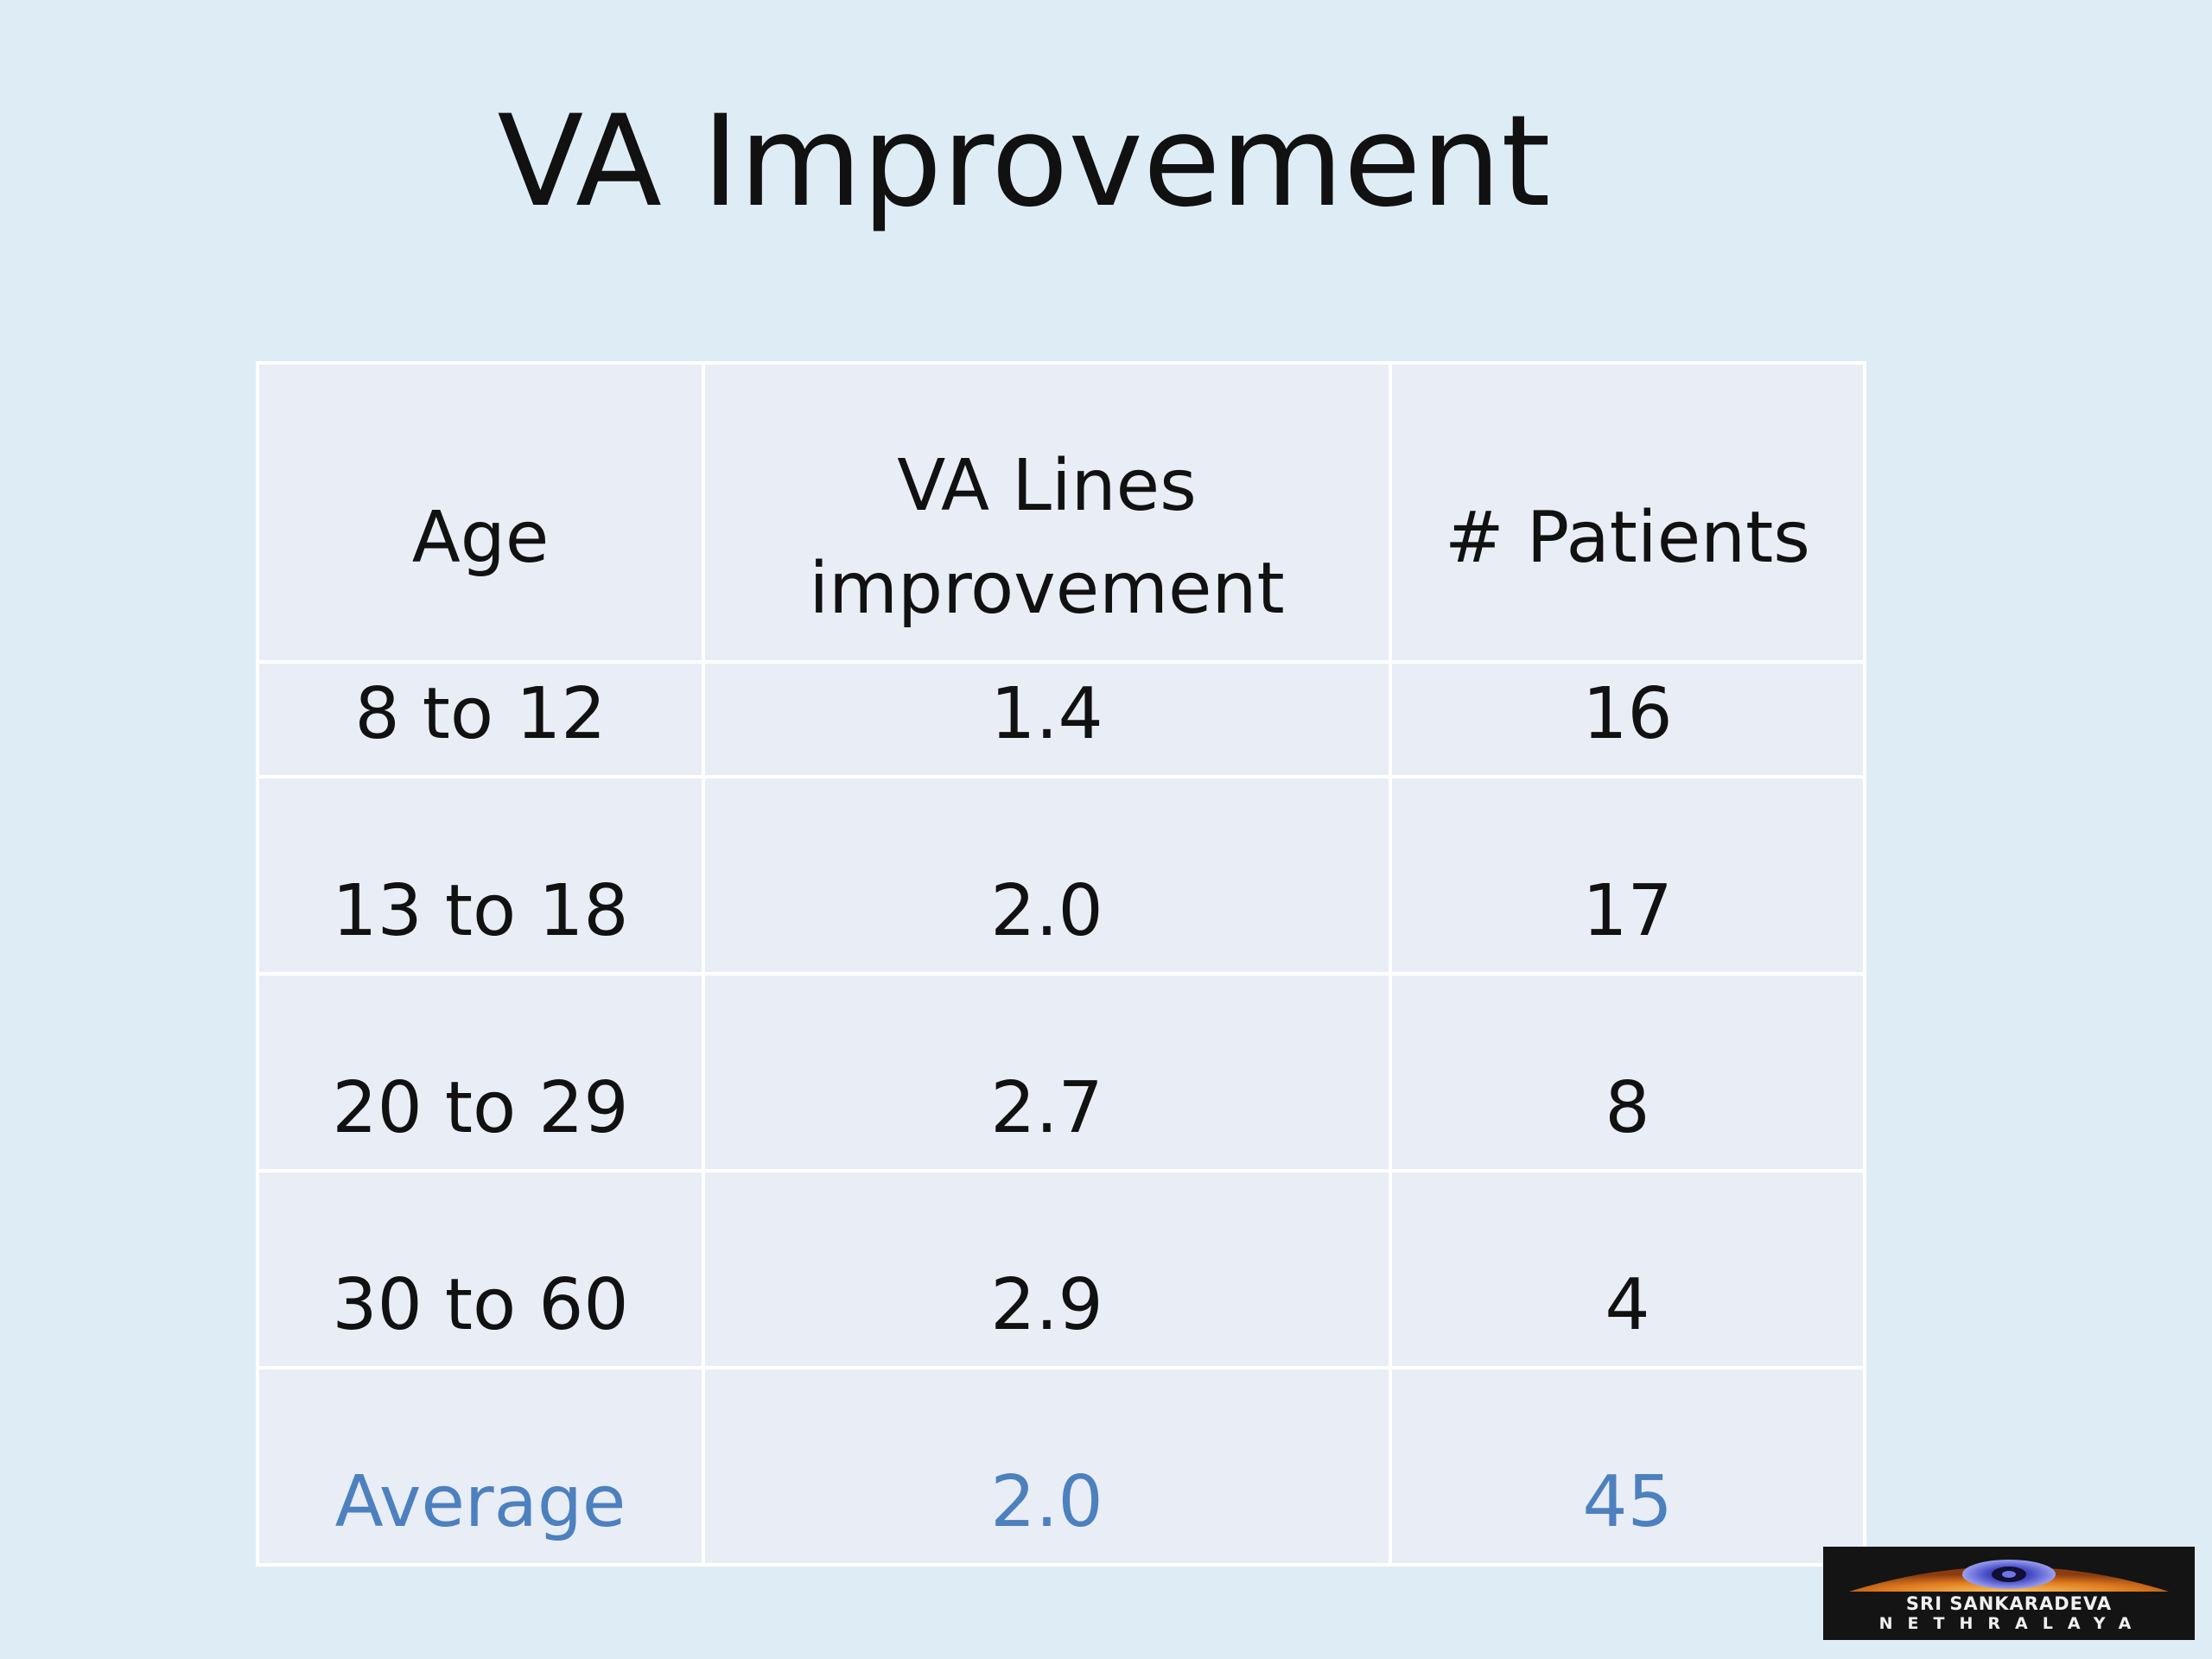 The image size is (2212, 1659). Describe the element at coordinates (1047, 512) in the screenshot. I see `header-va-lines-improvement: VA Lines improvement` at that location.